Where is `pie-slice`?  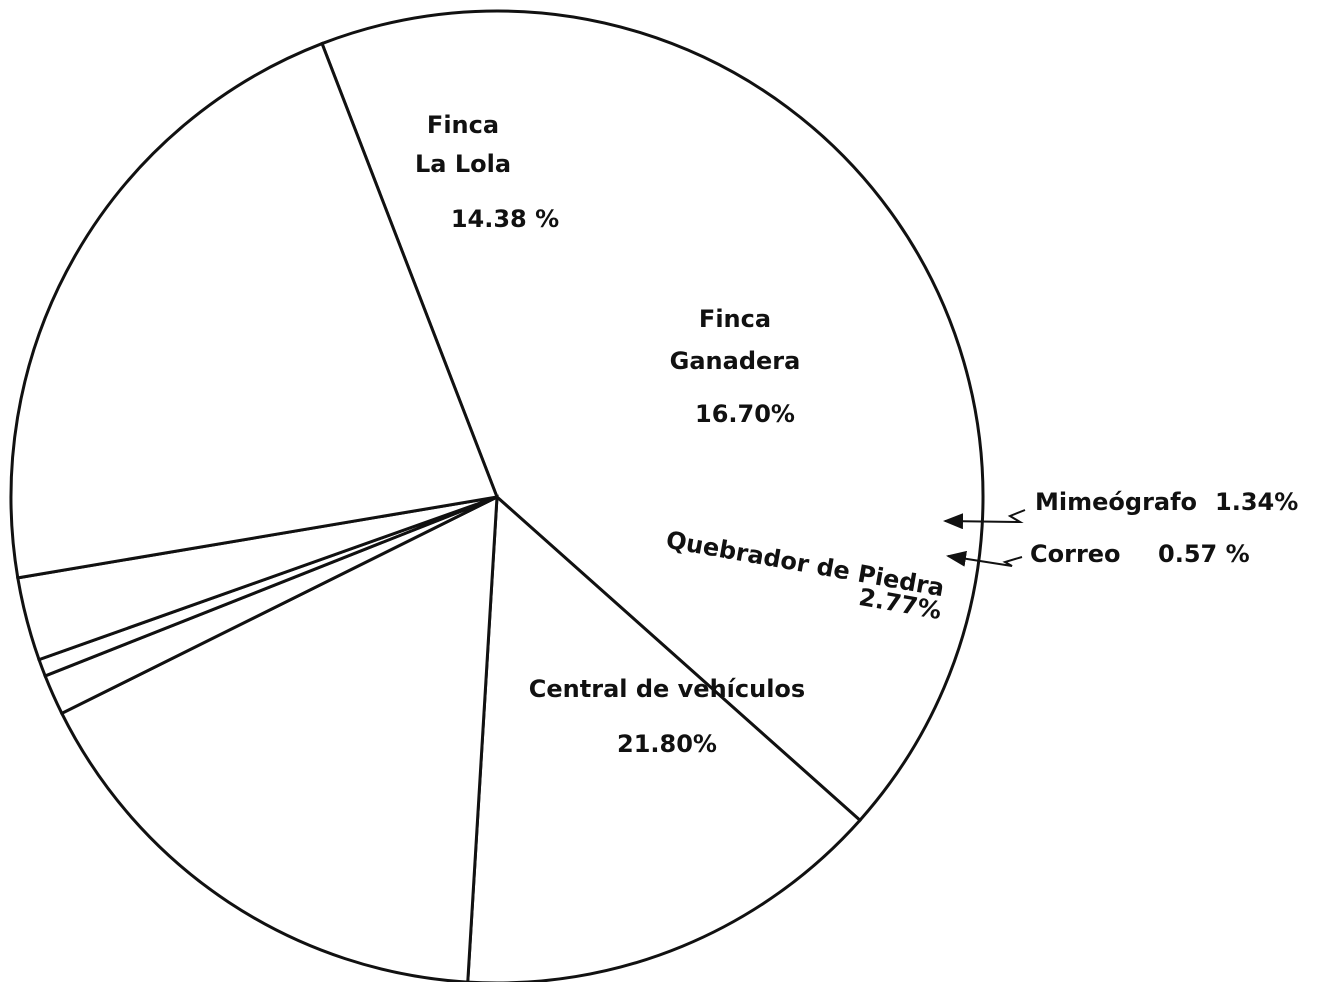
pie-slice is located at coordinates (664, 737).